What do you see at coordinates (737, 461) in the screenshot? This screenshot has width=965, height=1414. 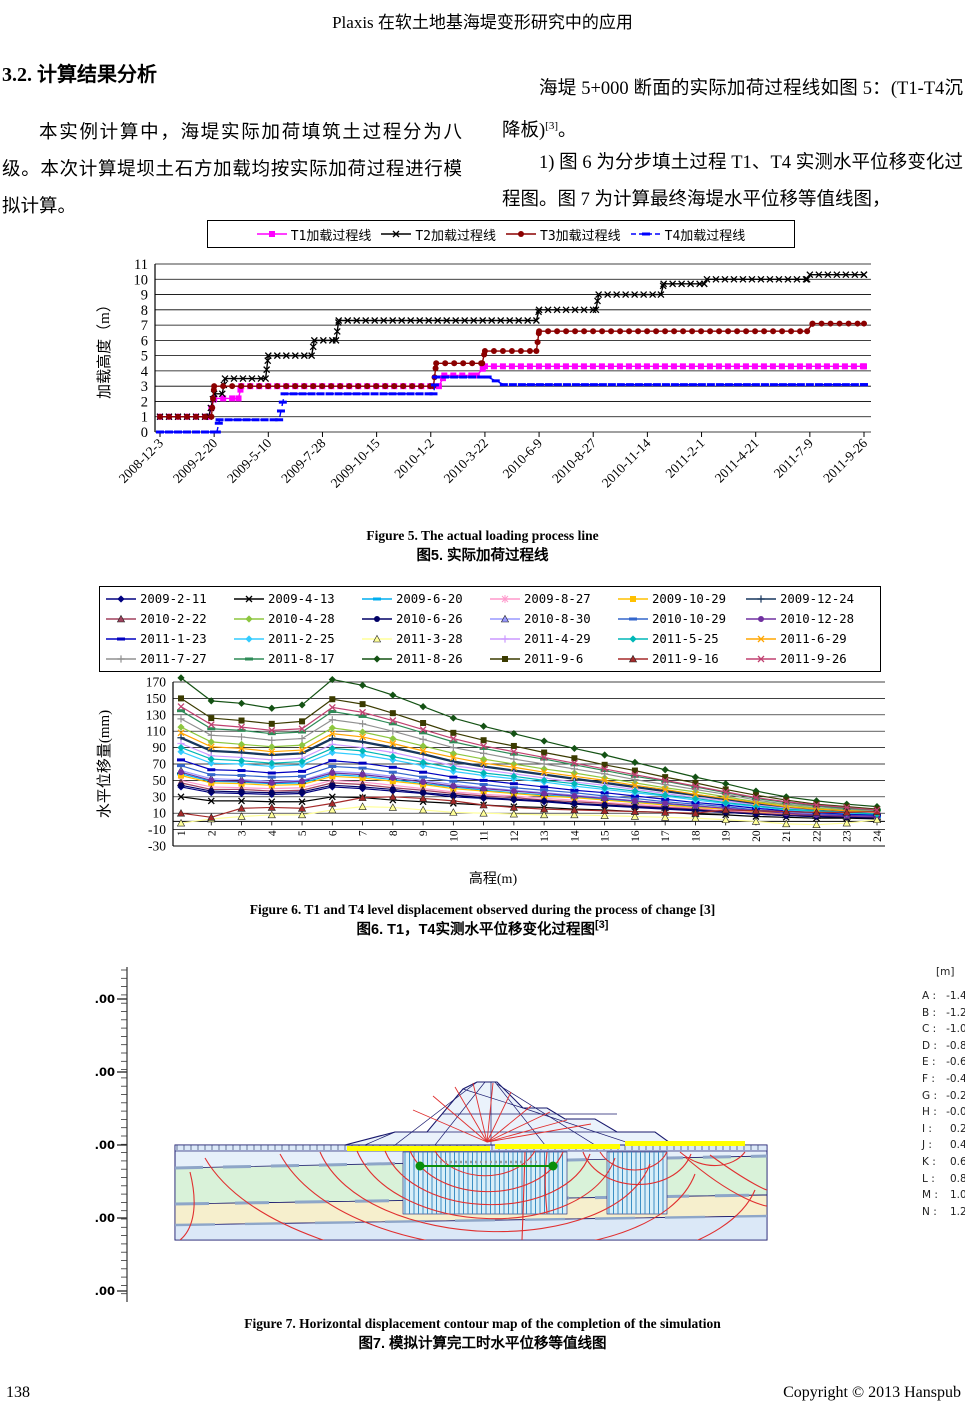 I see `svg-text: 2011-4-21` at bounding box center [737, 461].